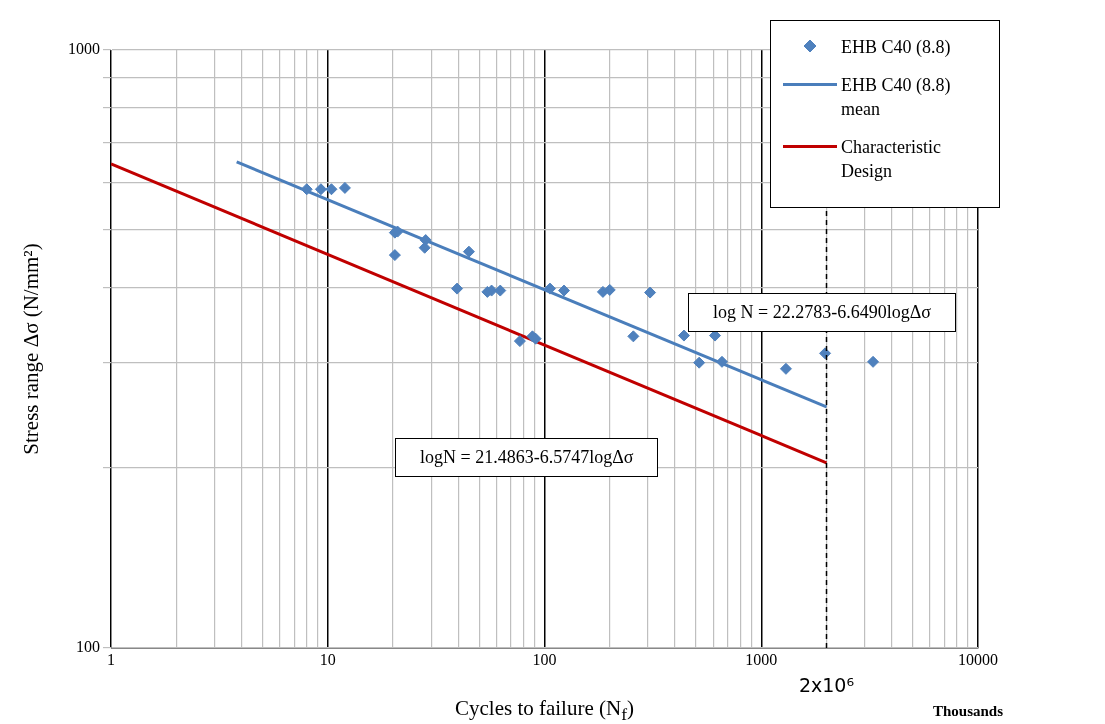 Image resolution: width=1105 pixels, height=724 pixels. I want to click on annotation: log N = 22.2783-6.6490logΔσ, so click(822, 312).